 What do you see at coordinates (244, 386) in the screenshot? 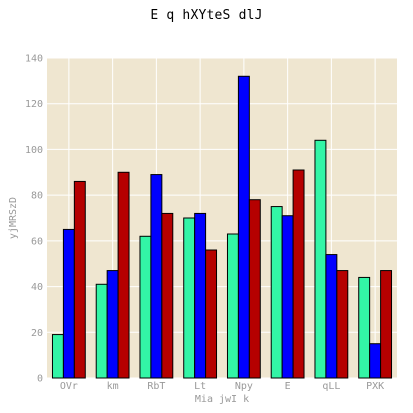
I see `x-tick-label: Npy` at bounding box center [244, 386].